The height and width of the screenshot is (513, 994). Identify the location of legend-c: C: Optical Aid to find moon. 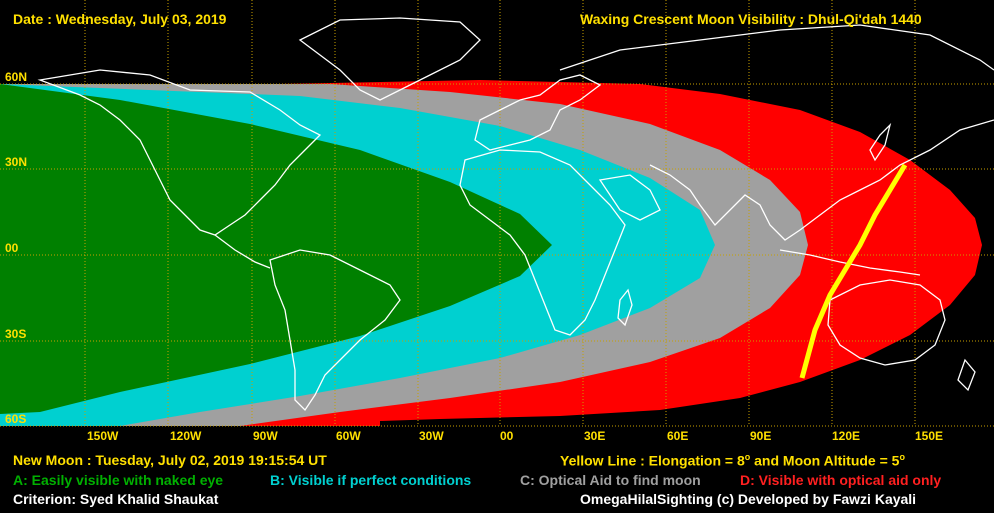
(610, 480).